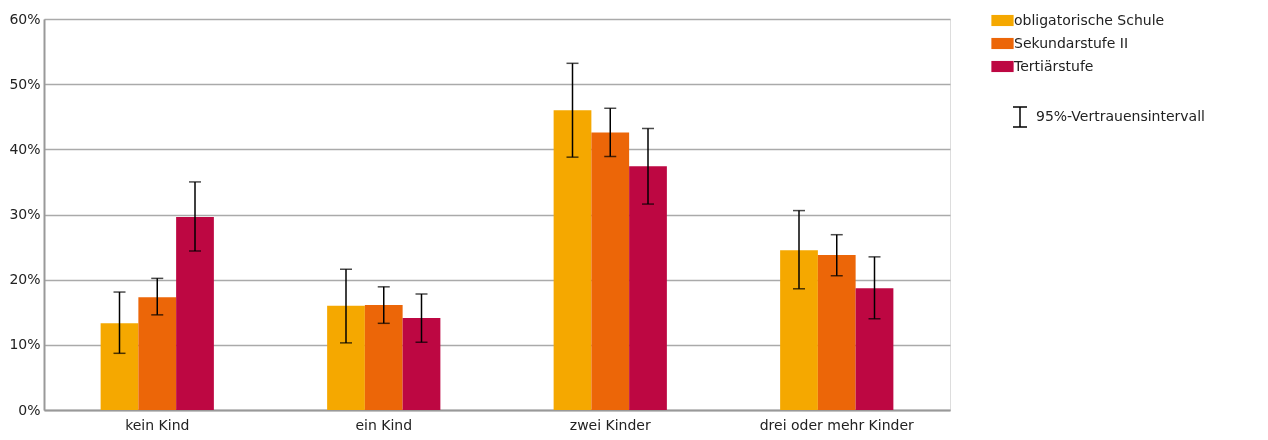 This screenshot has height=440, width=1268. Describe the element at coordinates (610, 424) in the screenshot. I see `x-tick-label: zwei Kinder` at that location.